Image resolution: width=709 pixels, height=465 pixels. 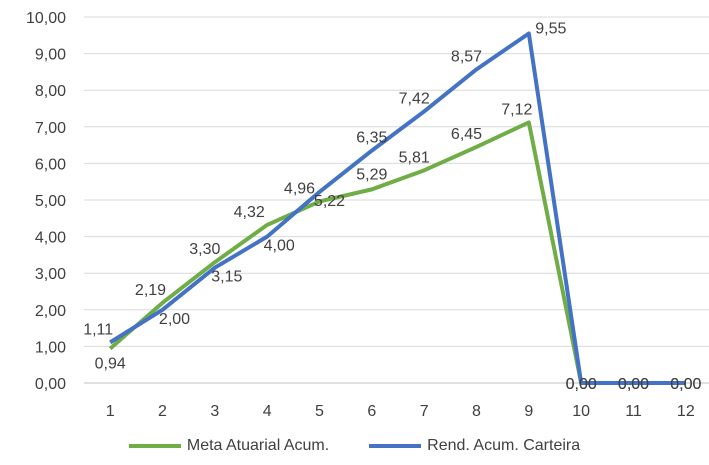 What do you see at coordinates (354, 446) in the screenshot?
I see `legend: Meta Atuarial Acum. Rend. Acum. Carteira` at bounding box center [354, 446].